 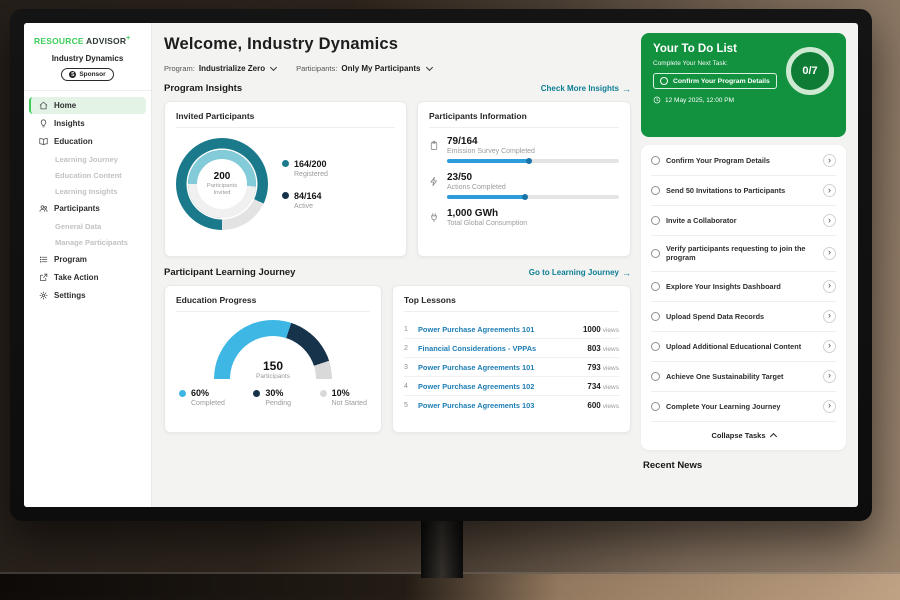 What do you see at coordinates (86, 191) in the screenshot?
I see `sidebar-item-learning-insights: Learning Insights` at bounding box center [86, 191].